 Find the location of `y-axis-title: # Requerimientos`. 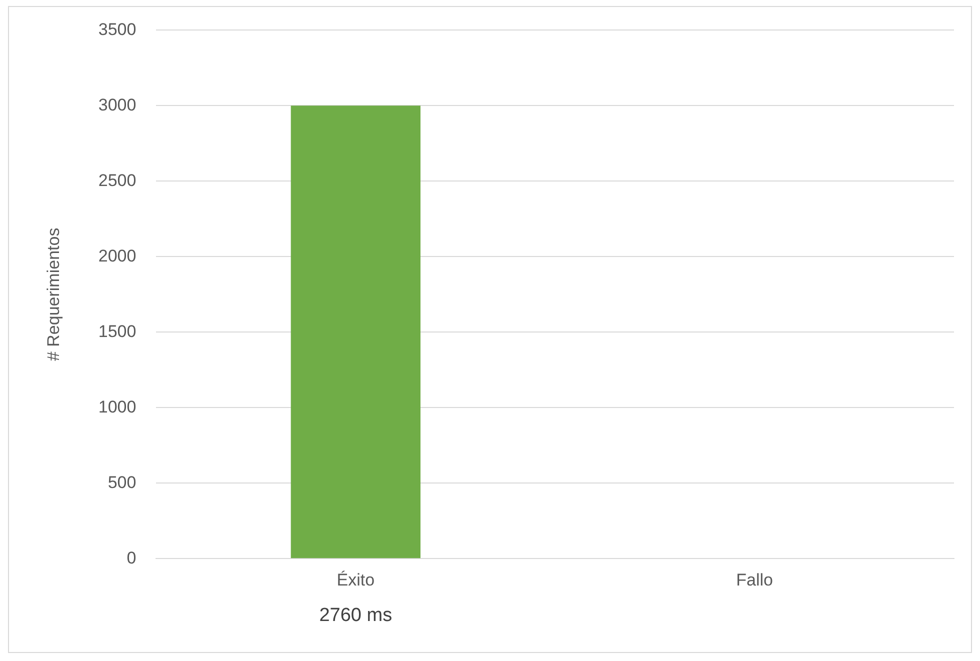

y-axis-title: # Requerimientos is located at coordinates (53, 295).